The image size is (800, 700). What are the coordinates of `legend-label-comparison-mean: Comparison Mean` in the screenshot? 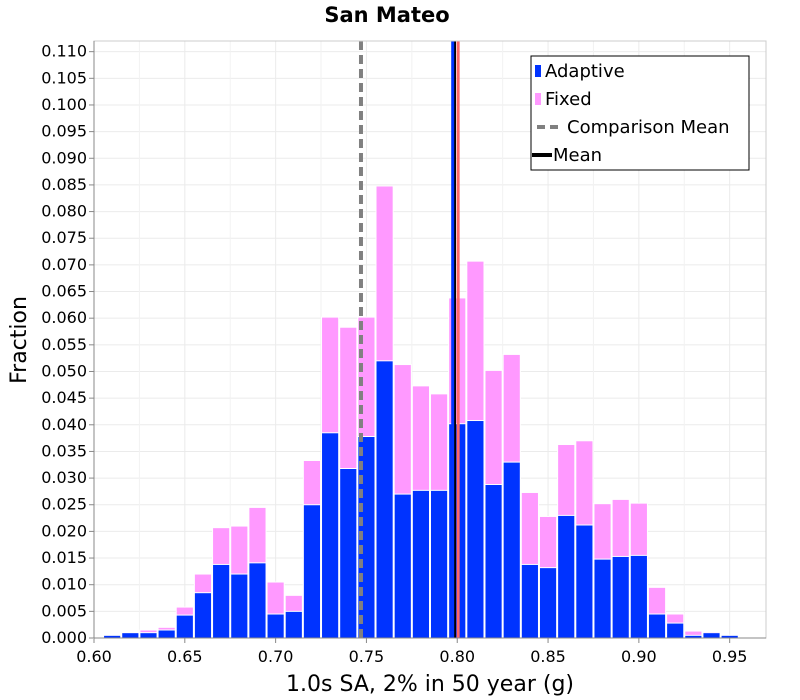 It's located at (648, 127).